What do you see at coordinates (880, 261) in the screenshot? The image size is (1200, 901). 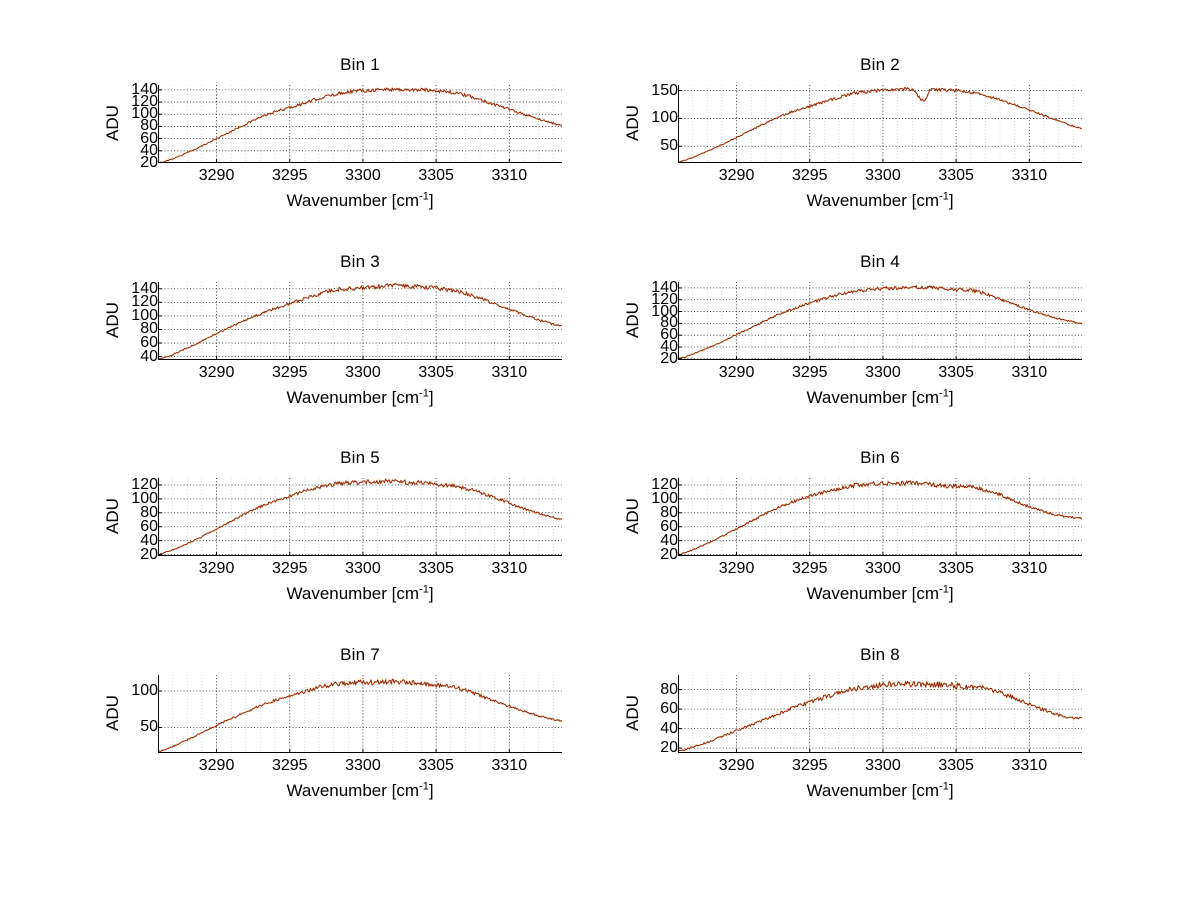 I see `subplot-title: Bin 4` at bounding box center [880, 261].